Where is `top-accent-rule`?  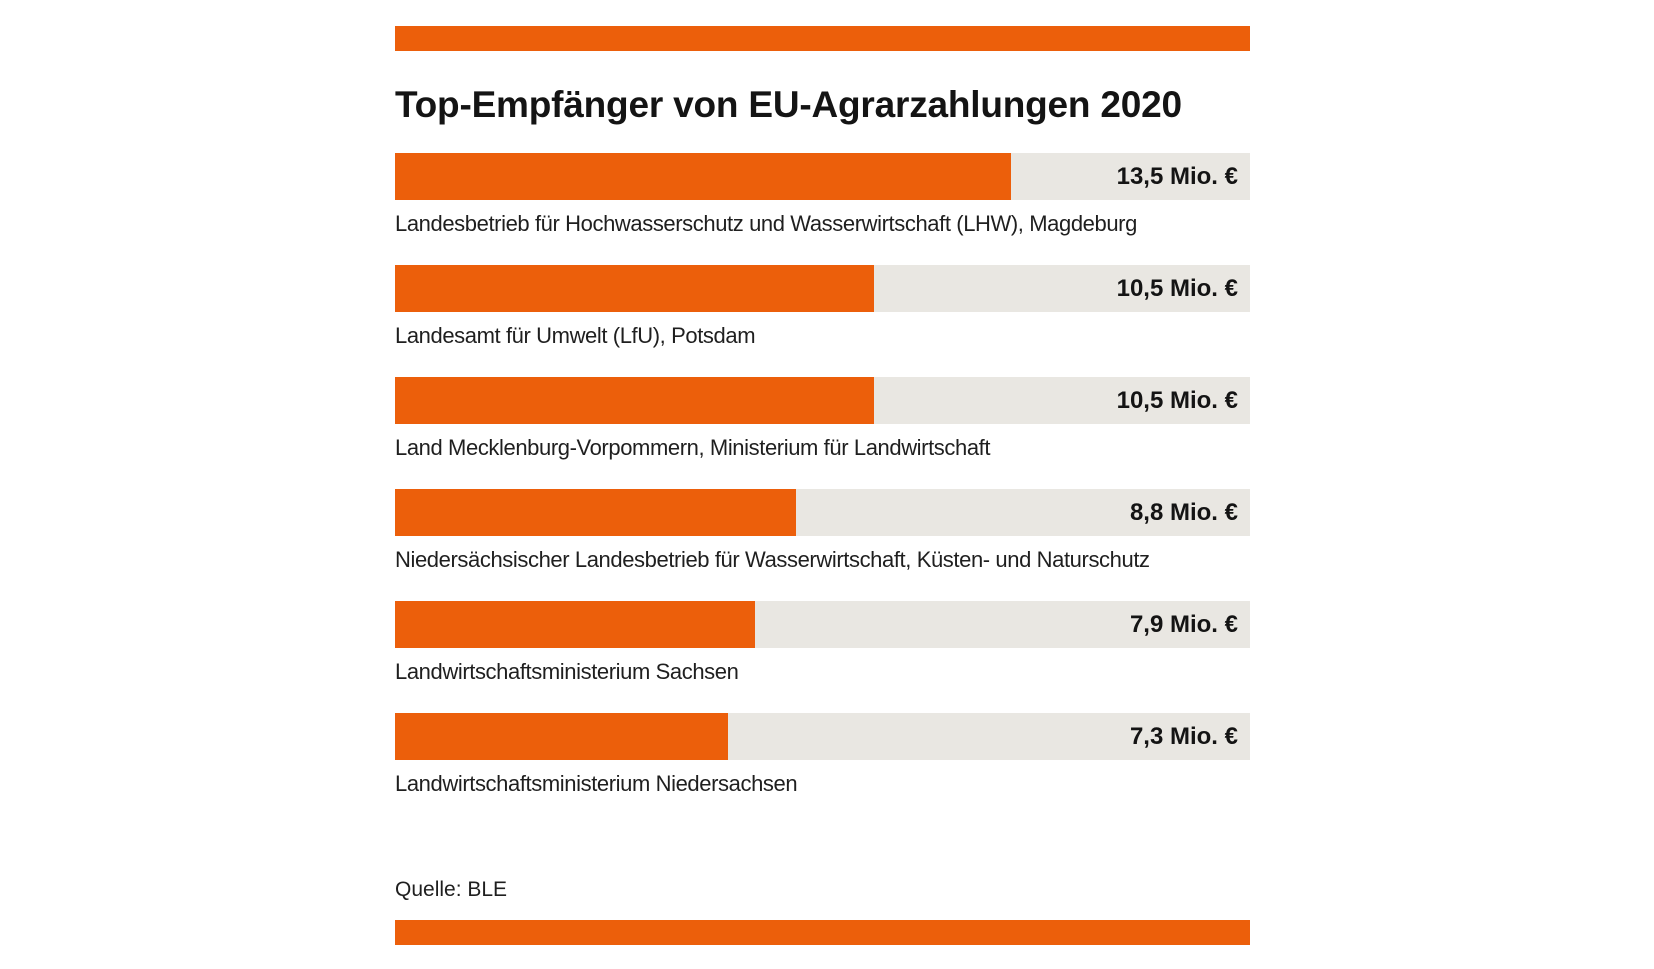
top-accent-rule is located at coordinates (822, 38).